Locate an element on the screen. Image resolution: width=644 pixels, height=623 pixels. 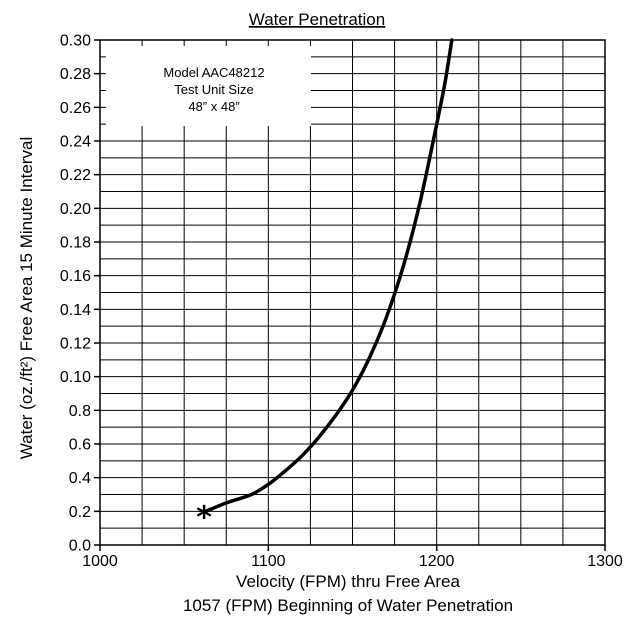
x-tick-label: 1200 is located at coordinates (437, 561).